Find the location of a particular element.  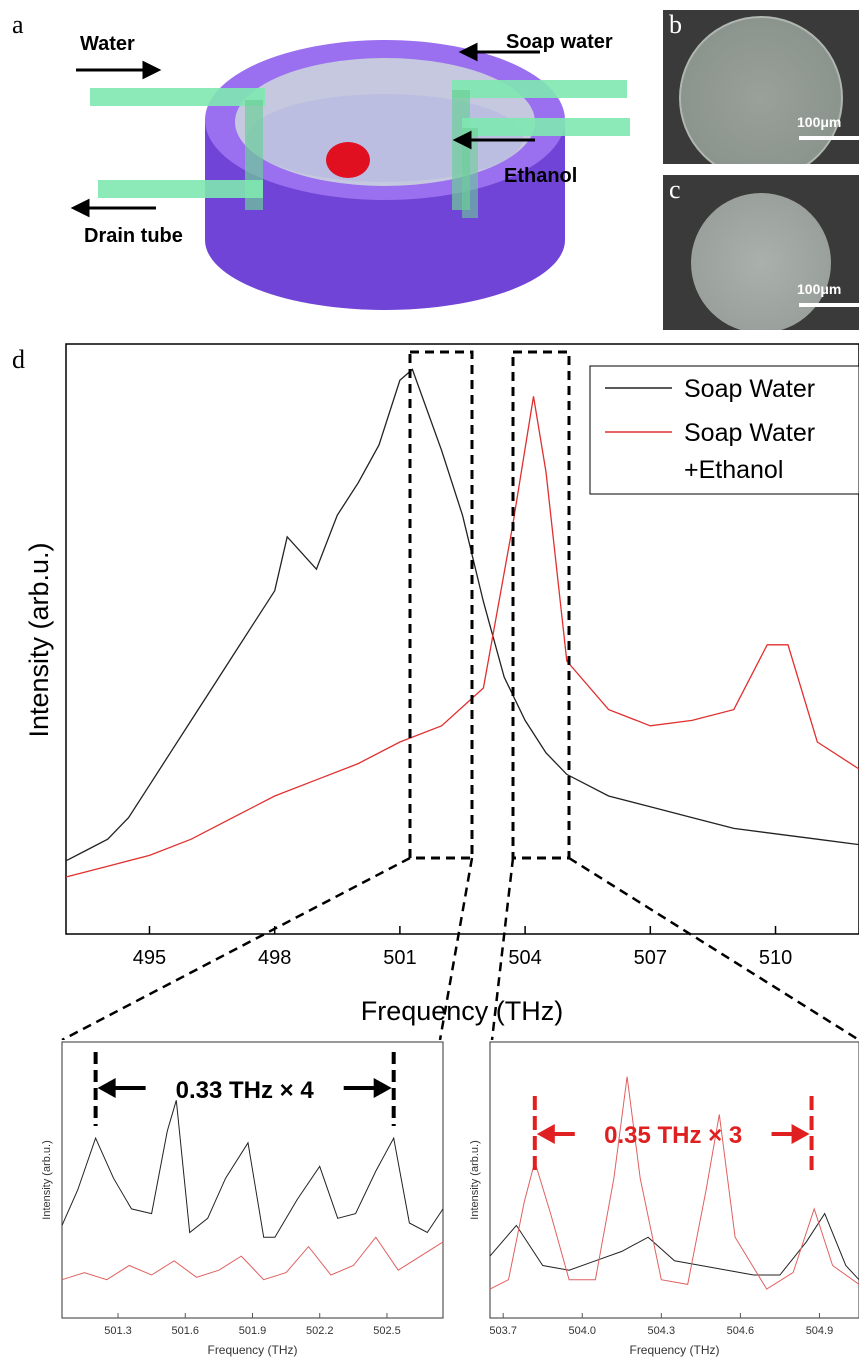

inset-x-tick-label: 501.9 is located at coordinates (253, 1331).